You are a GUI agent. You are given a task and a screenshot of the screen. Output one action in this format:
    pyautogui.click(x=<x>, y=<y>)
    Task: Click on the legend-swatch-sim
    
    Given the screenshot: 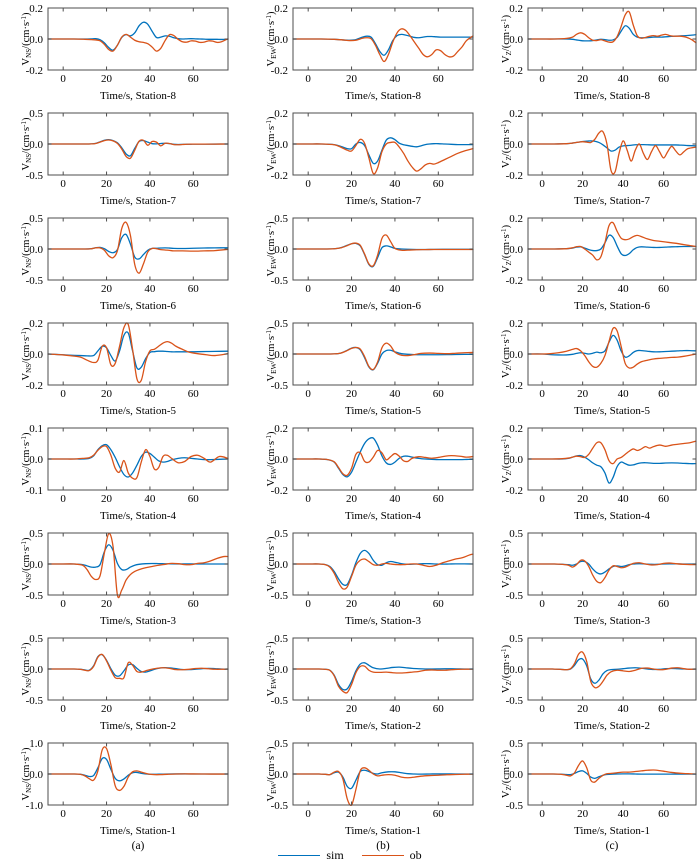 What is the action you would take?
    pyautogui.click(x=299, y=855)
    